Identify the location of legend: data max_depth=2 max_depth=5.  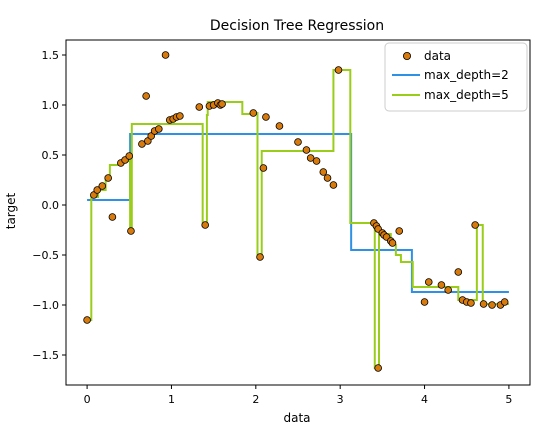
(456, 77).